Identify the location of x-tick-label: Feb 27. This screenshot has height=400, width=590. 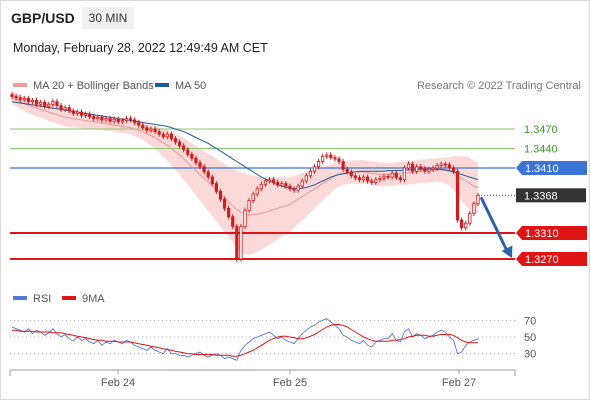
(459, 383).